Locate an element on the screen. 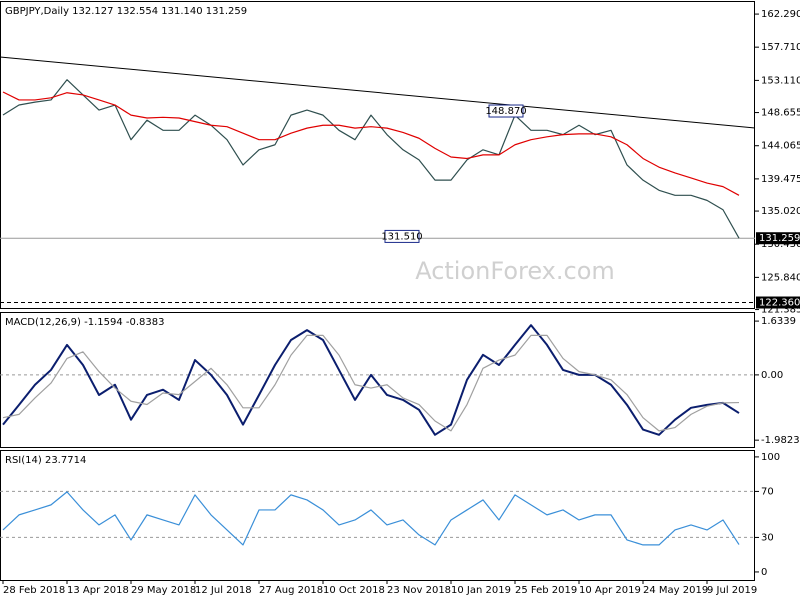 This screenshot has width=800, height=600. y-tick-label: 0.00 is located at coordinates (772, 375).